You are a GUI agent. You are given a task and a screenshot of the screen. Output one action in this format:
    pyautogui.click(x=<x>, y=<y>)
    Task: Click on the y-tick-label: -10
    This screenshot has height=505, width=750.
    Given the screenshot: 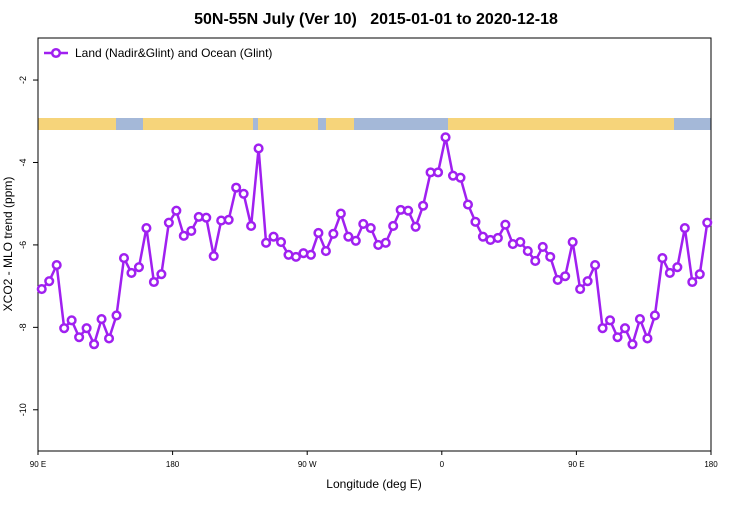 What is the action you would take?
    pyautogui.click(x=23, y=409)
    